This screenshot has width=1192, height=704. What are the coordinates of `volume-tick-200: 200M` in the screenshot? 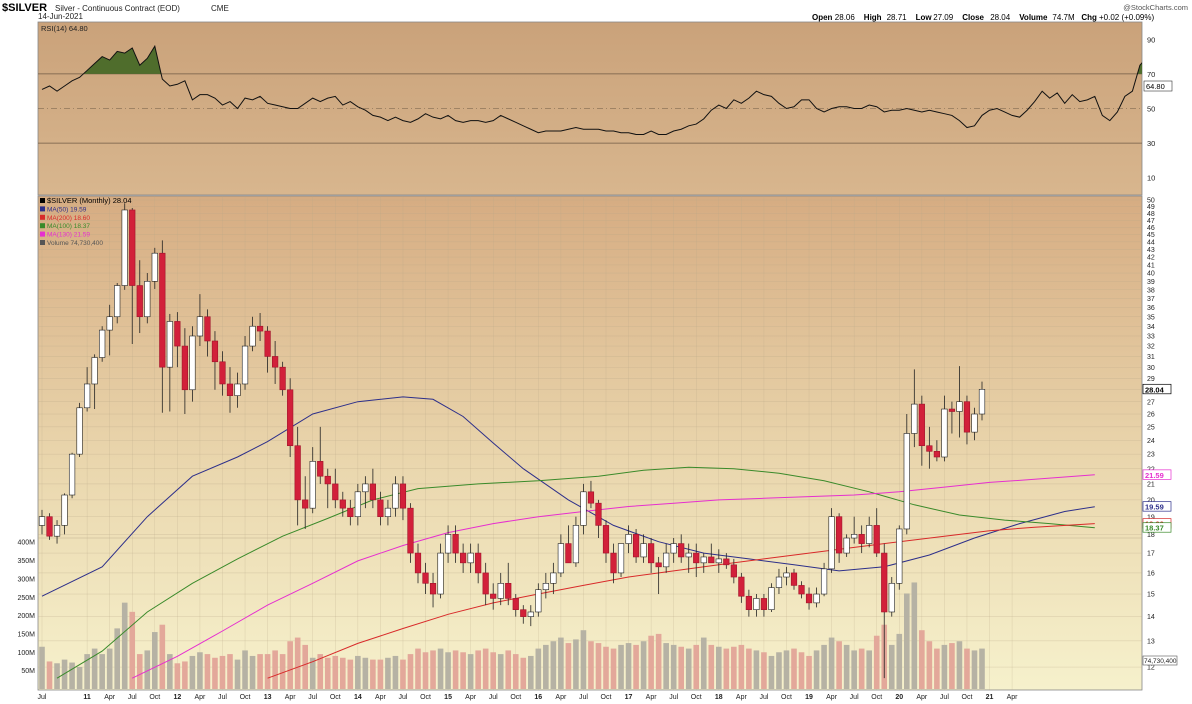 It's located at (26, 616).